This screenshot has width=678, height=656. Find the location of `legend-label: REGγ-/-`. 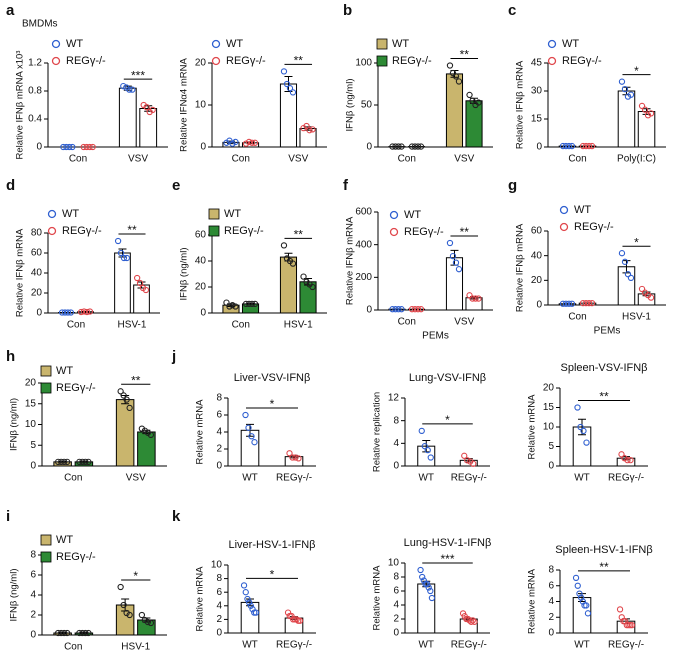

legend-label: REGγ-/- is located at coordinates (76, 388).